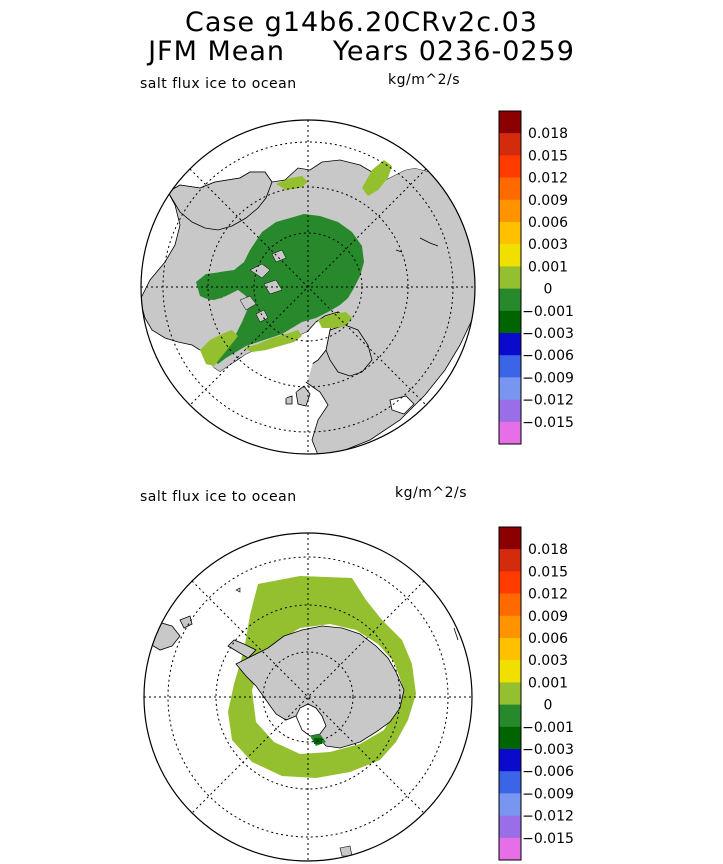  Describe the element at coordinates (548, 728) in the screenshot. I see `south-colorbar-tick-label: −0.001` at that location.